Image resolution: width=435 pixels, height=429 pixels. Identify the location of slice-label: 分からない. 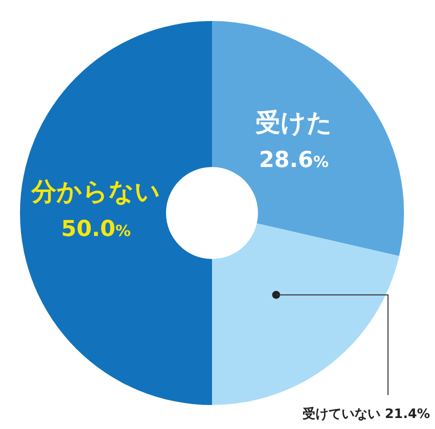
(95, 191).